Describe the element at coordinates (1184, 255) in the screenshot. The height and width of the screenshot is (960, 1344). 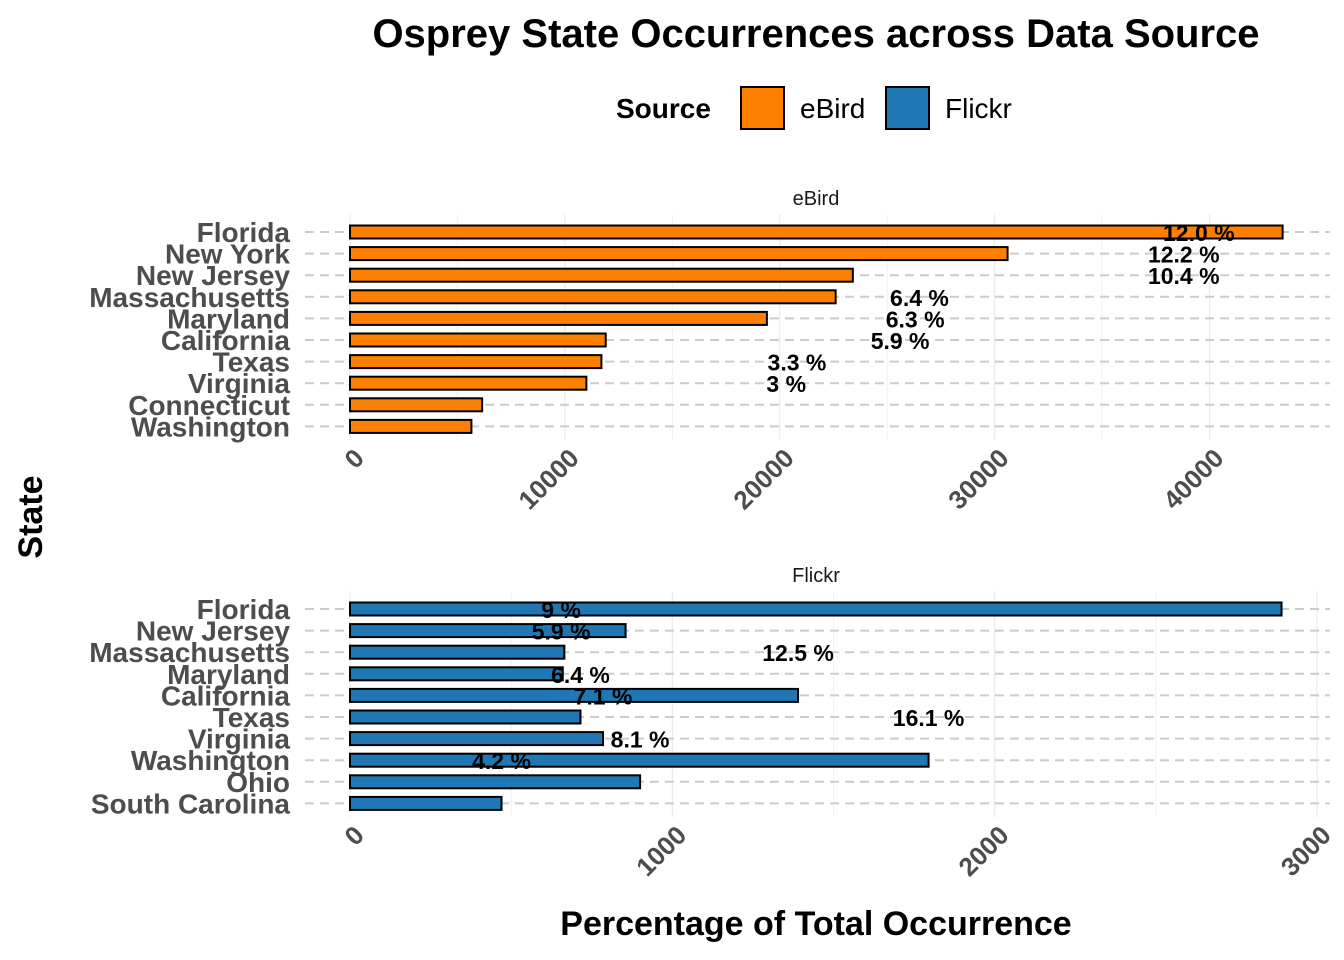
I see `data-label: 12.2 %` at that location.